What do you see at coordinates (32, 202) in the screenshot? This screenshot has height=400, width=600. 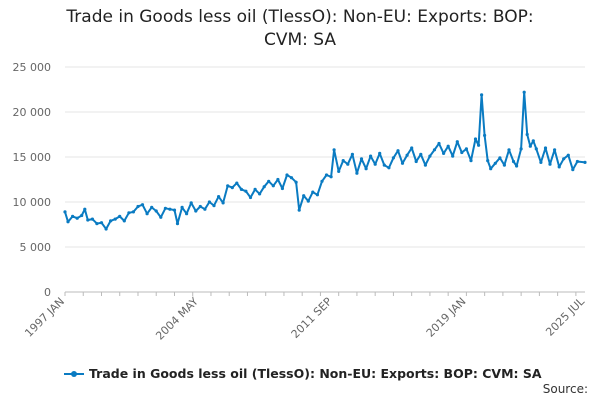 I see `y-tick-label: 10 000` at bounding box center [32, 202].